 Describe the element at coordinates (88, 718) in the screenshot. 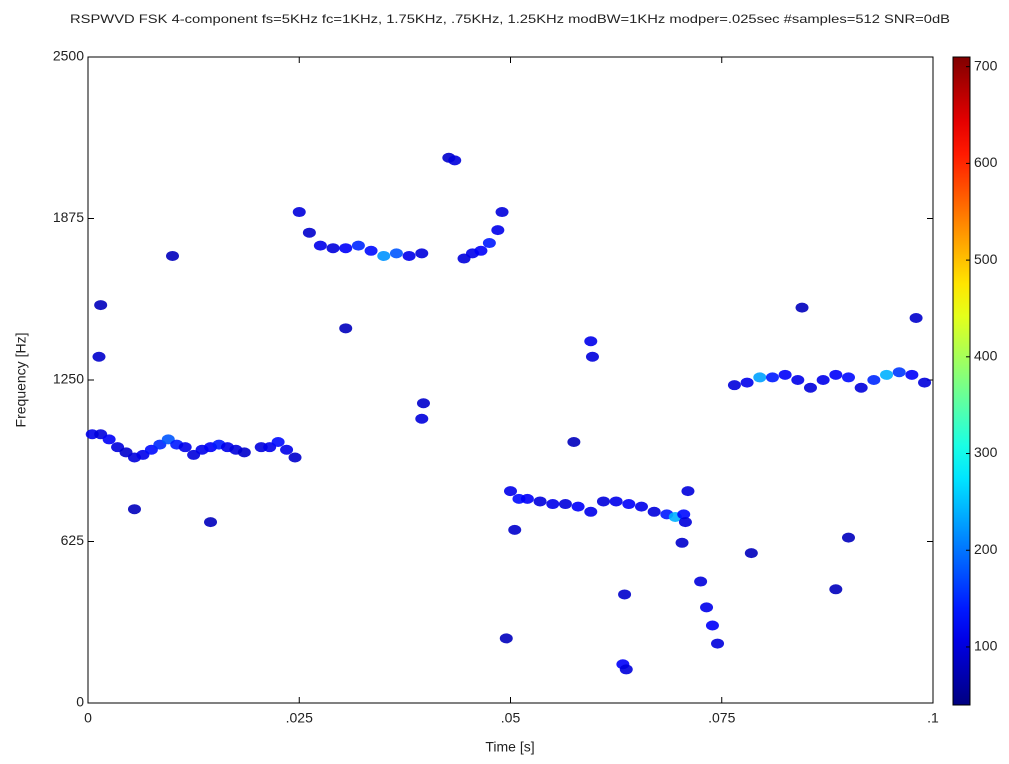

I see `x-tick-label: 0` at that location.